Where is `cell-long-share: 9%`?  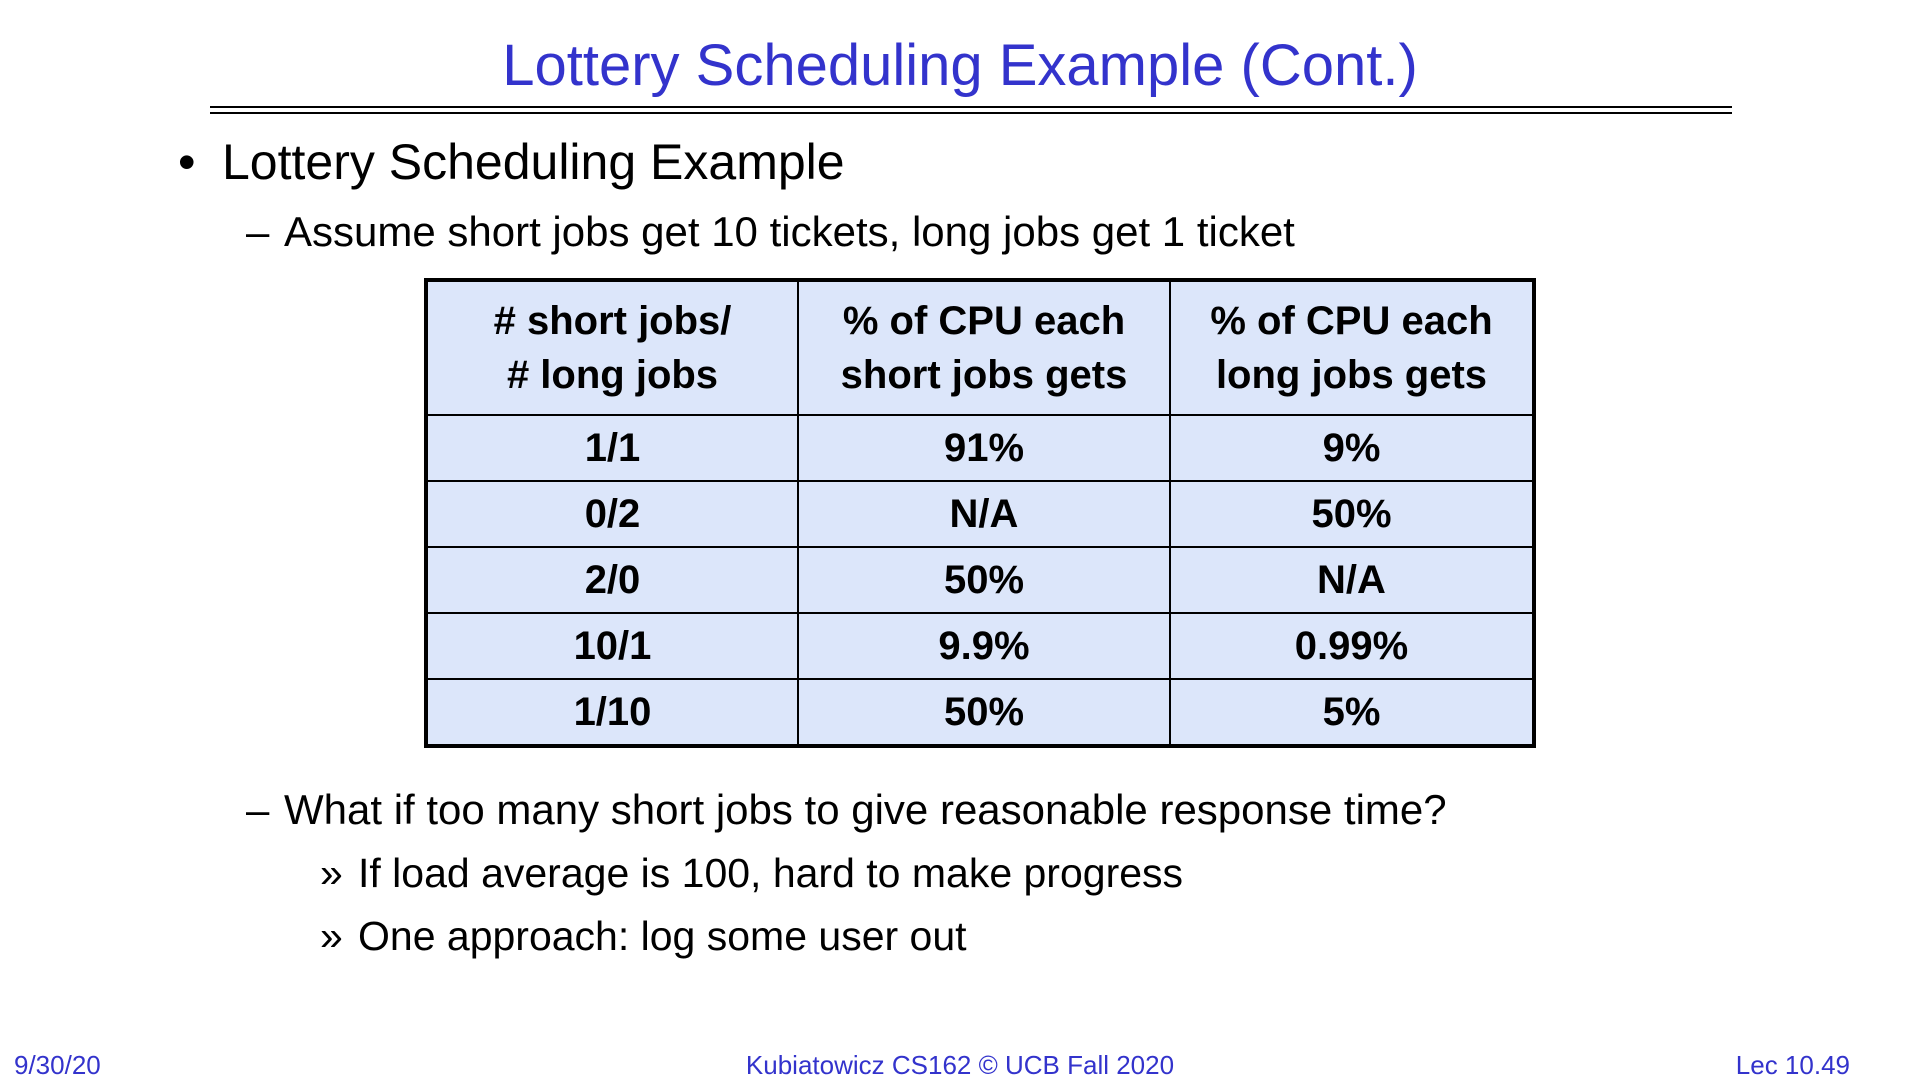
cell-long-share: 9% is located at coordinates (1352, 448).